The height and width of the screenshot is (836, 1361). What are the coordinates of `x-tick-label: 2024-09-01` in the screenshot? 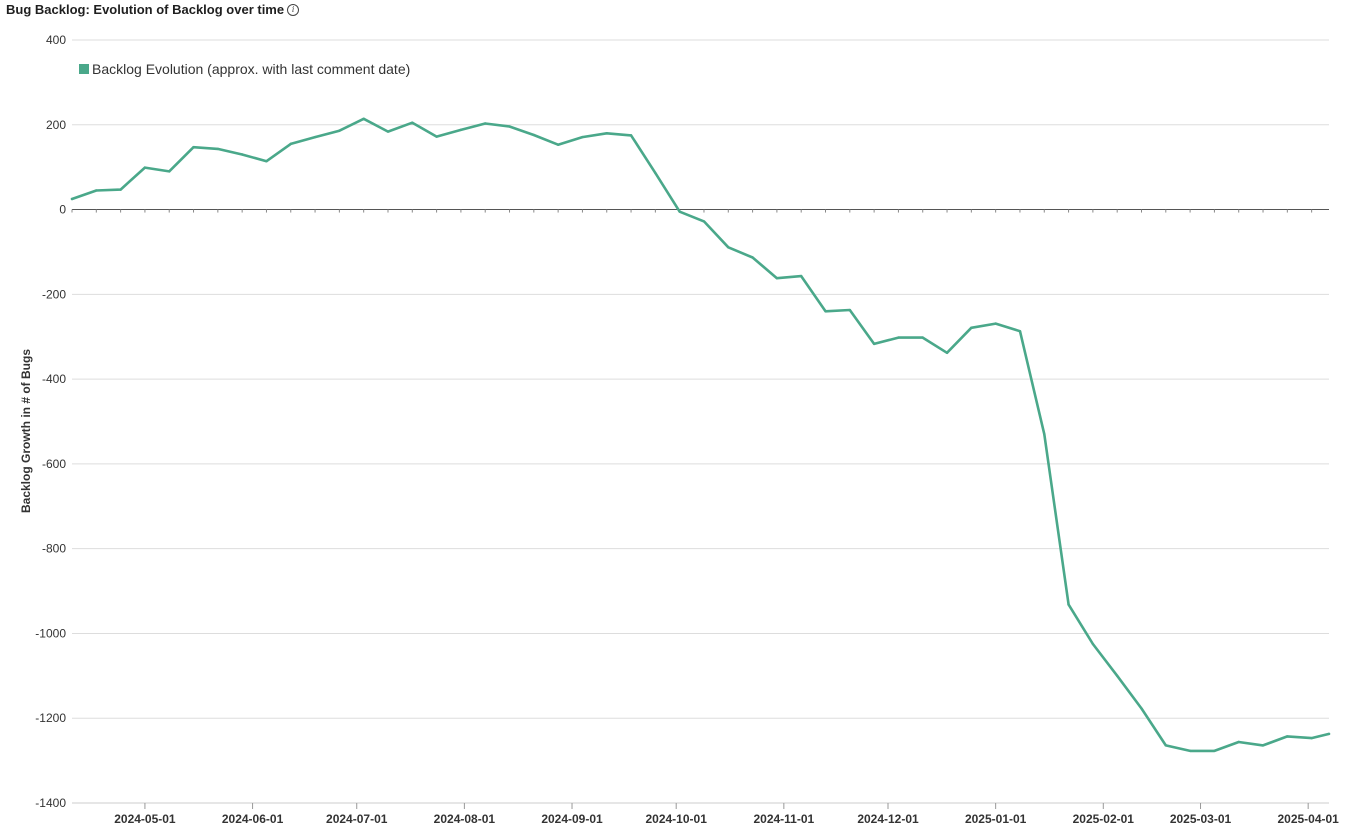 It's located at (572, 819).